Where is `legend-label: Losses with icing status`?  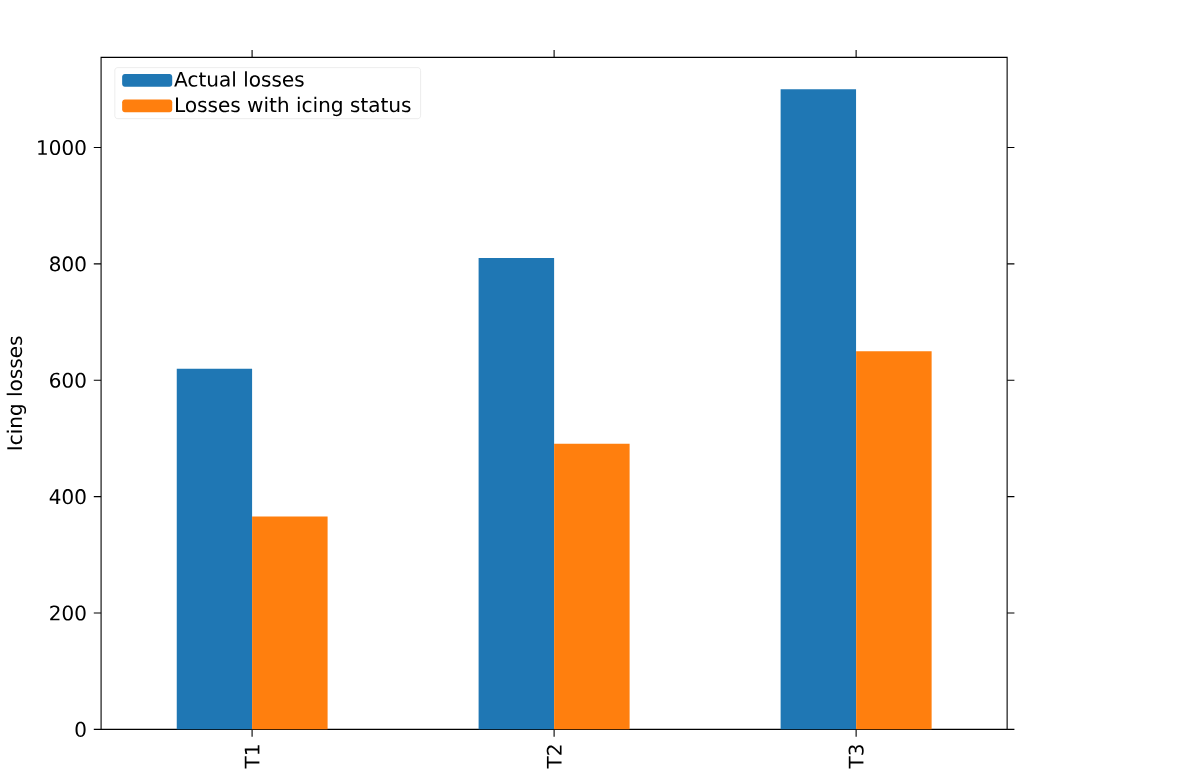 legend-label: Losses with icing status is located at coordinates (293, 106).